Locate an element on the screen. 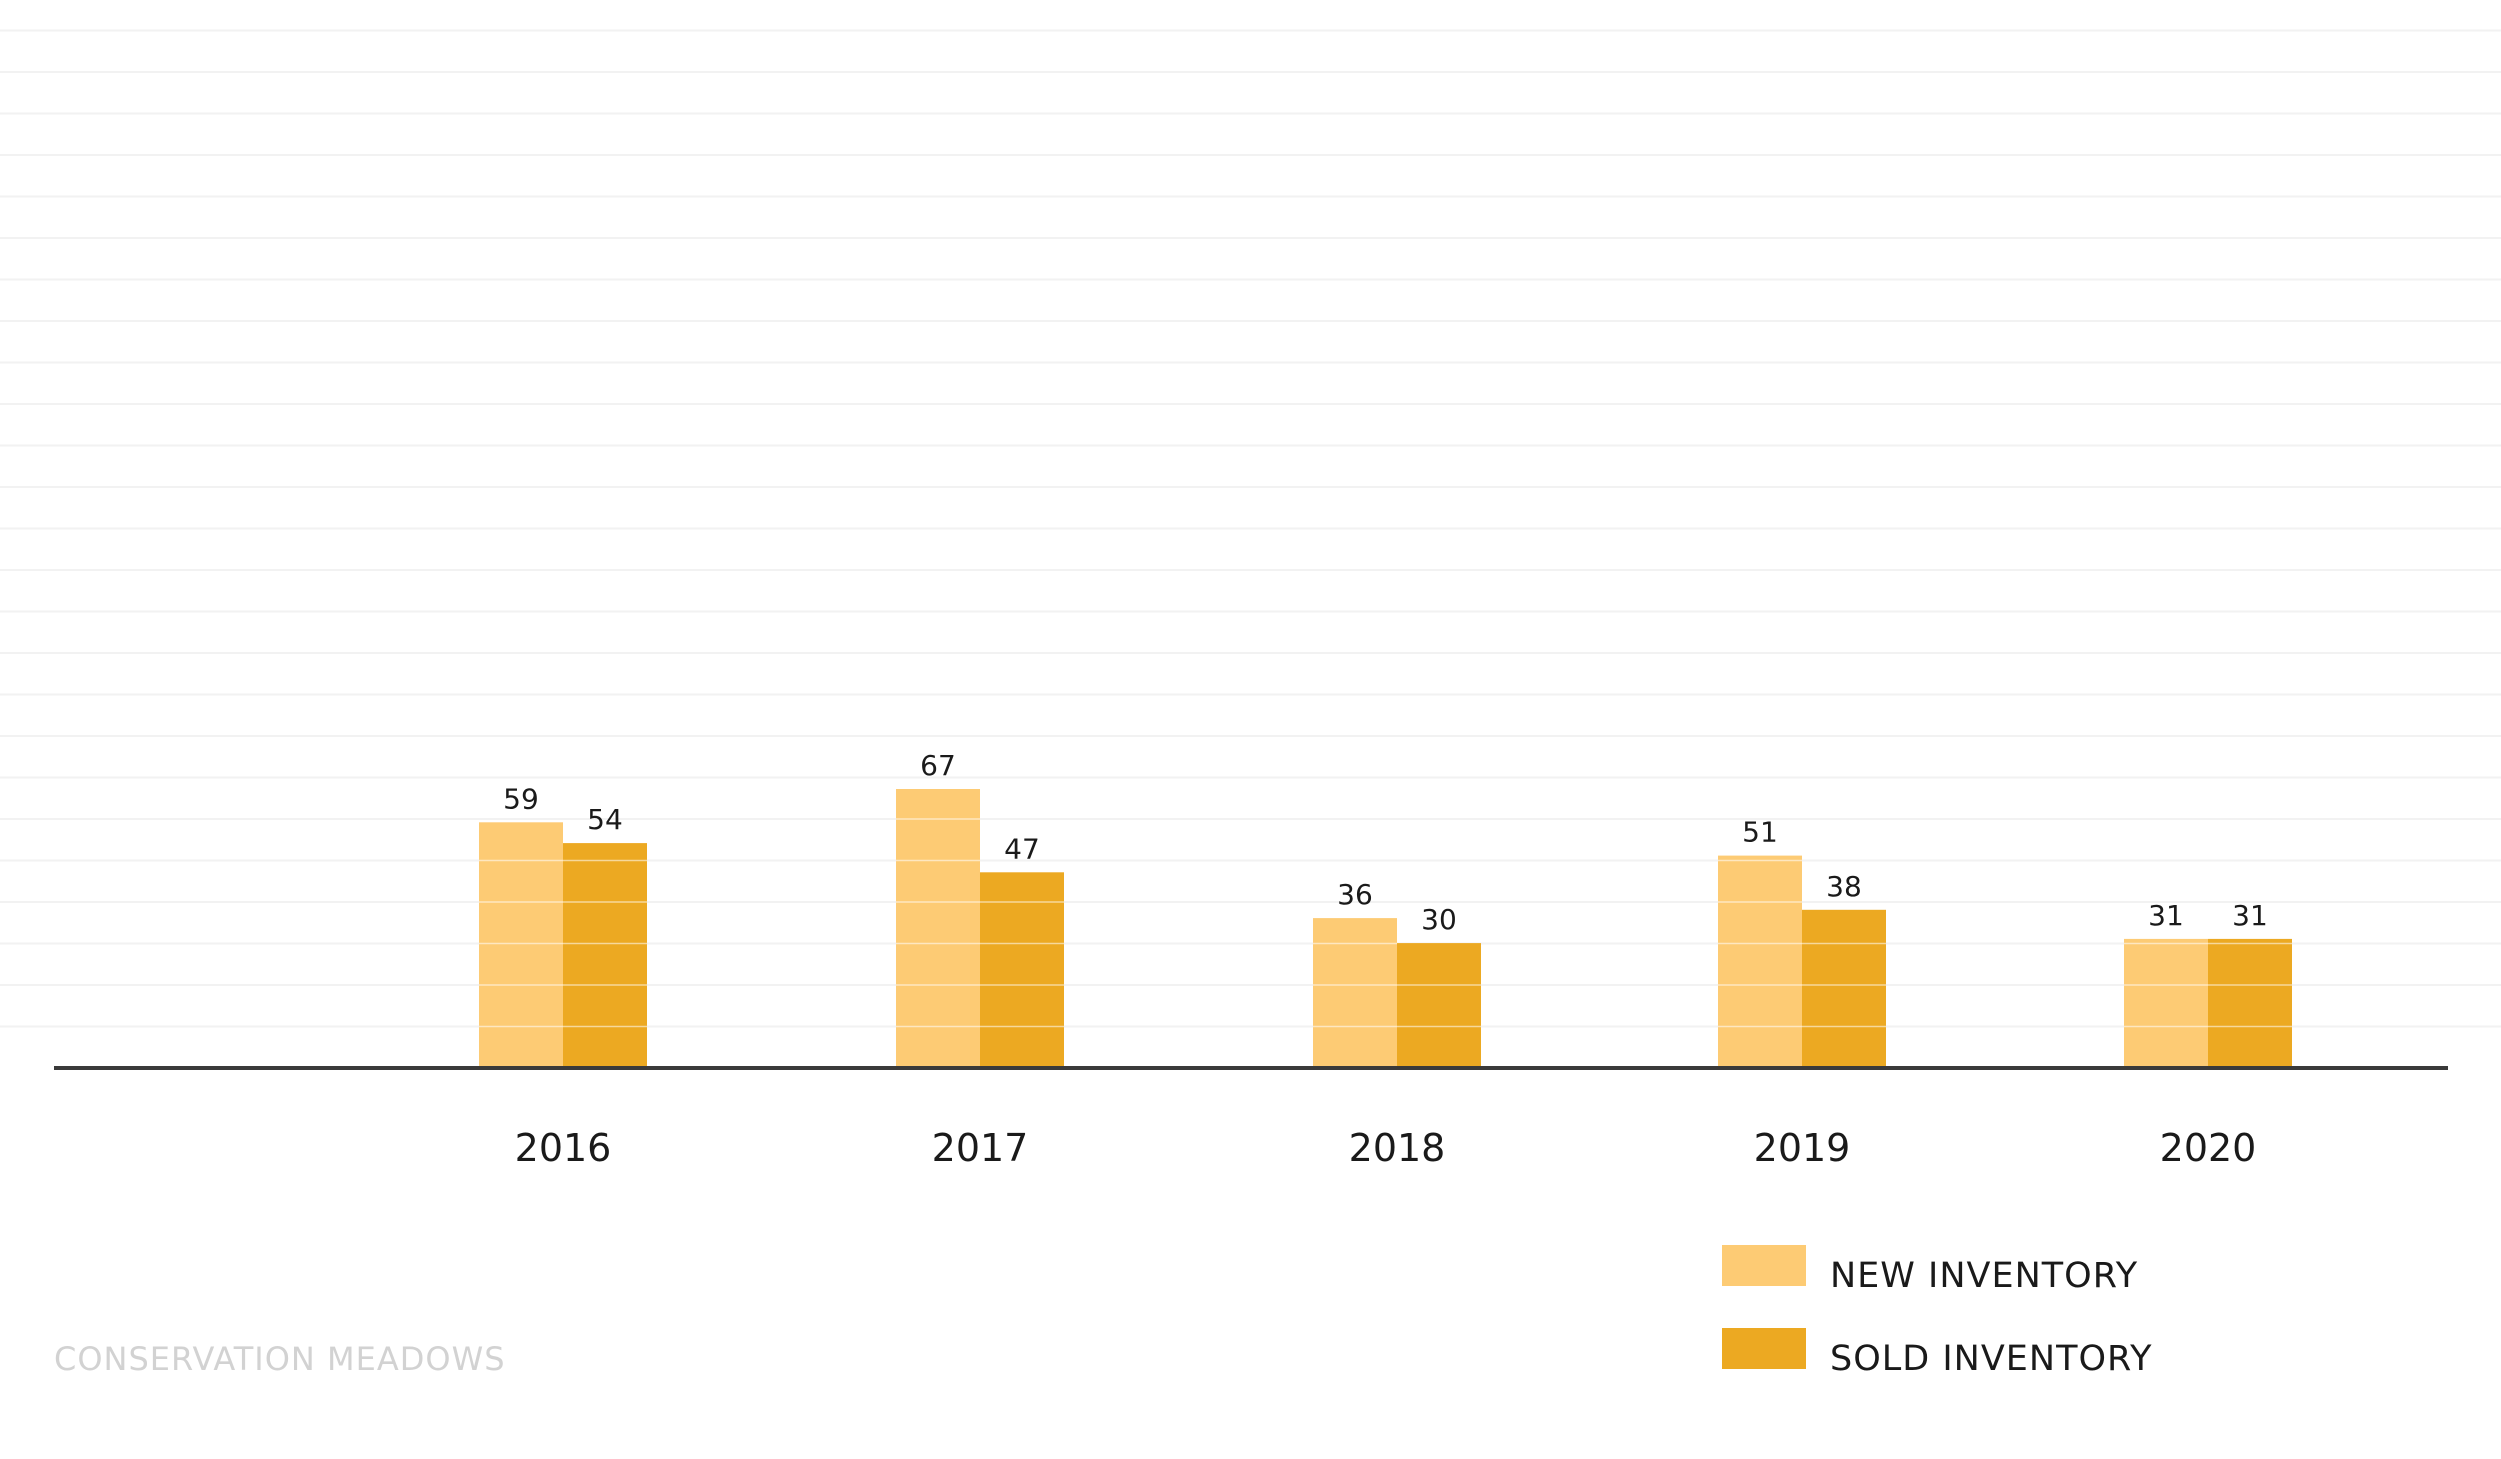  legend-label-new-inventory: NEW INVENTORY is located at coordinates (1984, 1276).